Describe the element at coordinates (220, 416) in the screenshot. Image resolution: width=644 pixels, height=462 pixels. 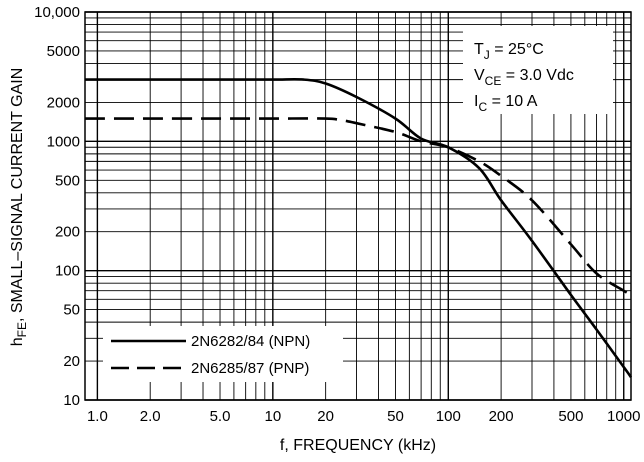
I see `x-tick-label: 5.0` at that location.